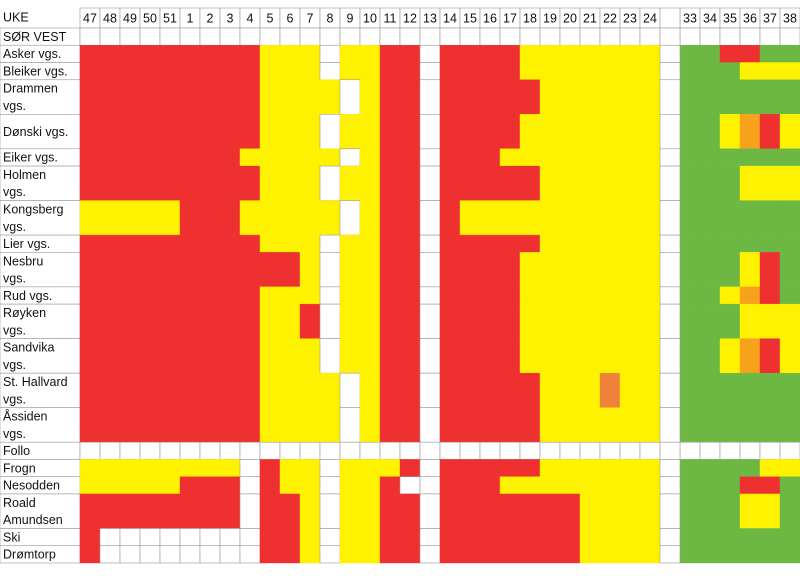  I want to click on row-label: Sandvika, so click(28, 348).